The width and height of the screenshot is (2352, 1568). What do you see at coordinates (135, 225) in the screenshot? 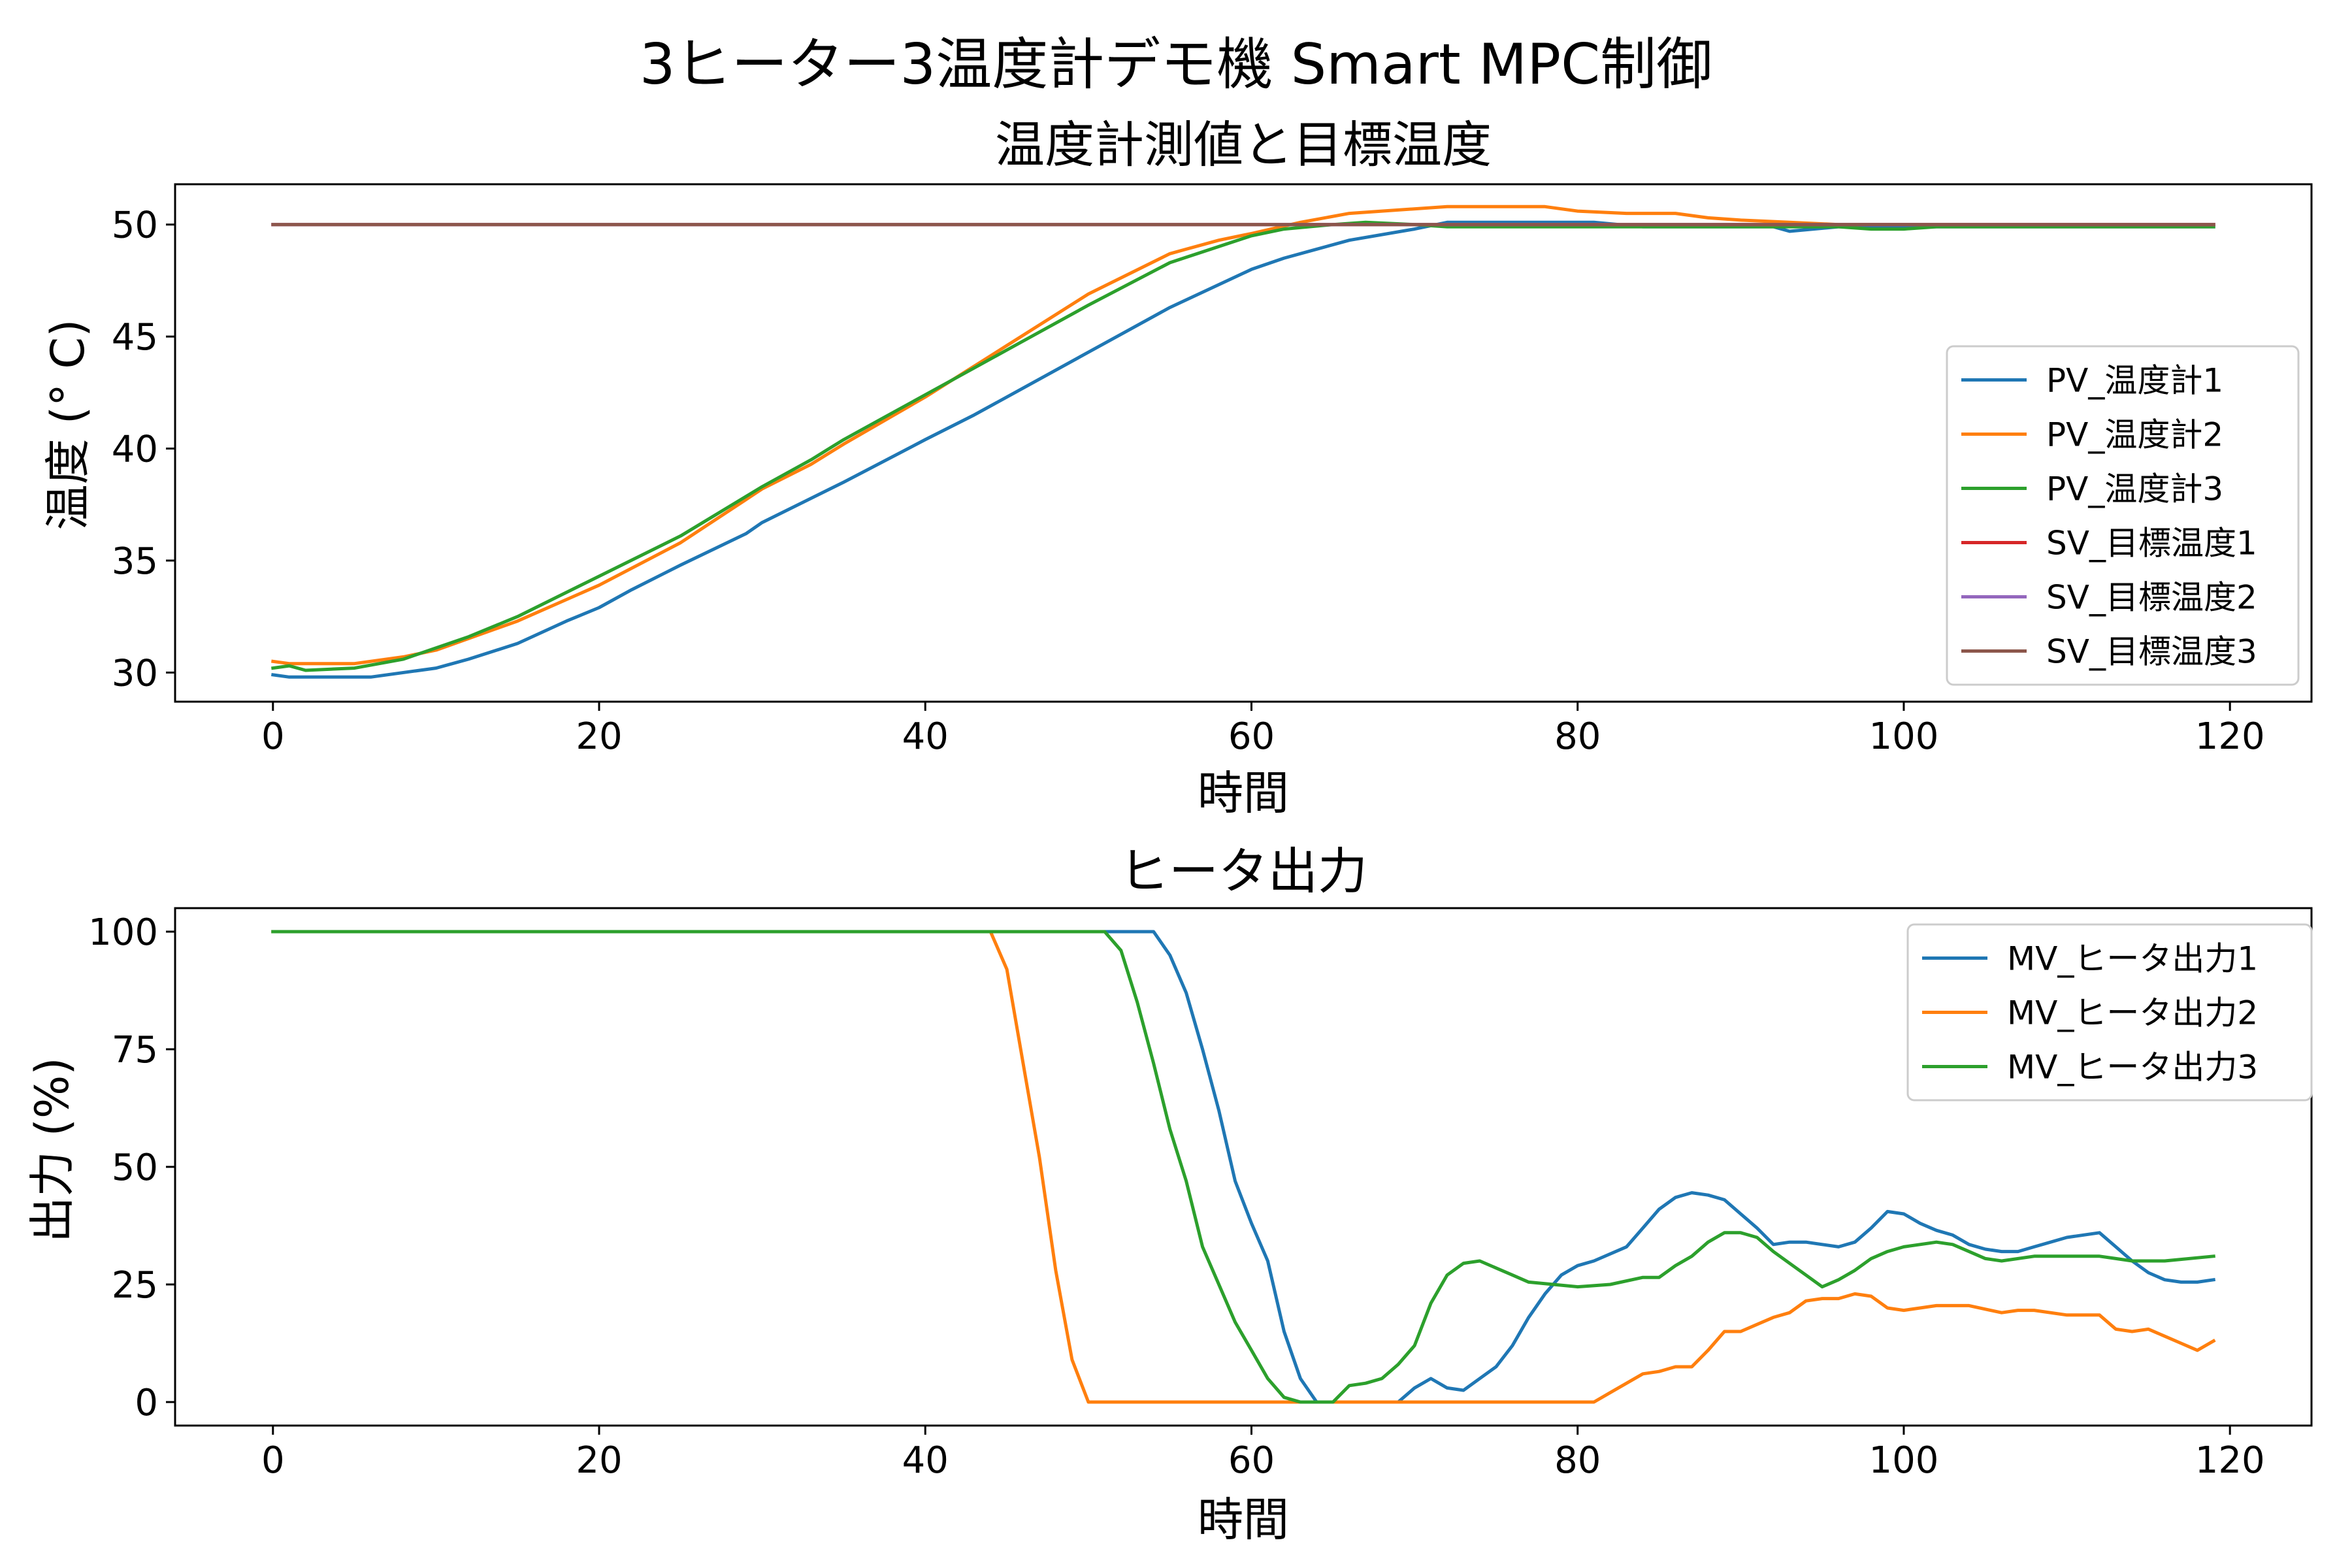
I see `temperature-chart-ytick-label: 50` at bounding box center [135, 225].